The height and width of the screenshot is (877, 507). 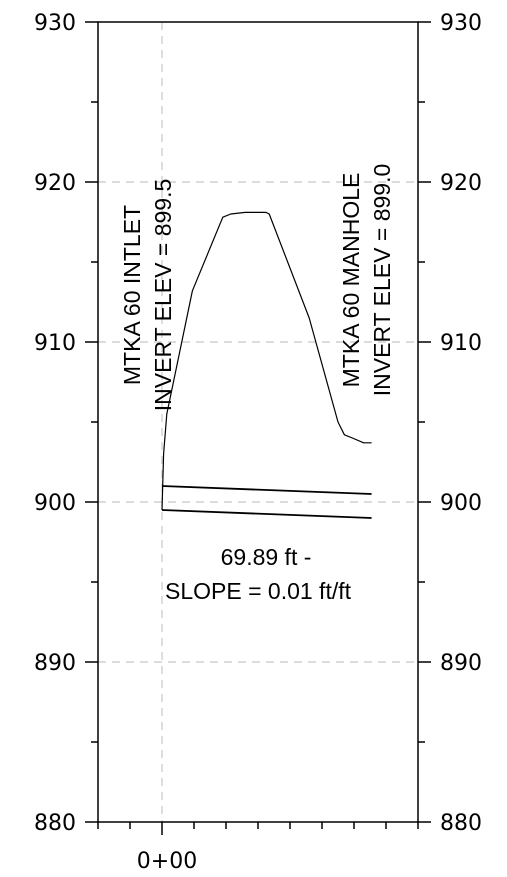 I want to click on inlet-name-label: MTKA 60 INTLET, so click(x=132, y=295).